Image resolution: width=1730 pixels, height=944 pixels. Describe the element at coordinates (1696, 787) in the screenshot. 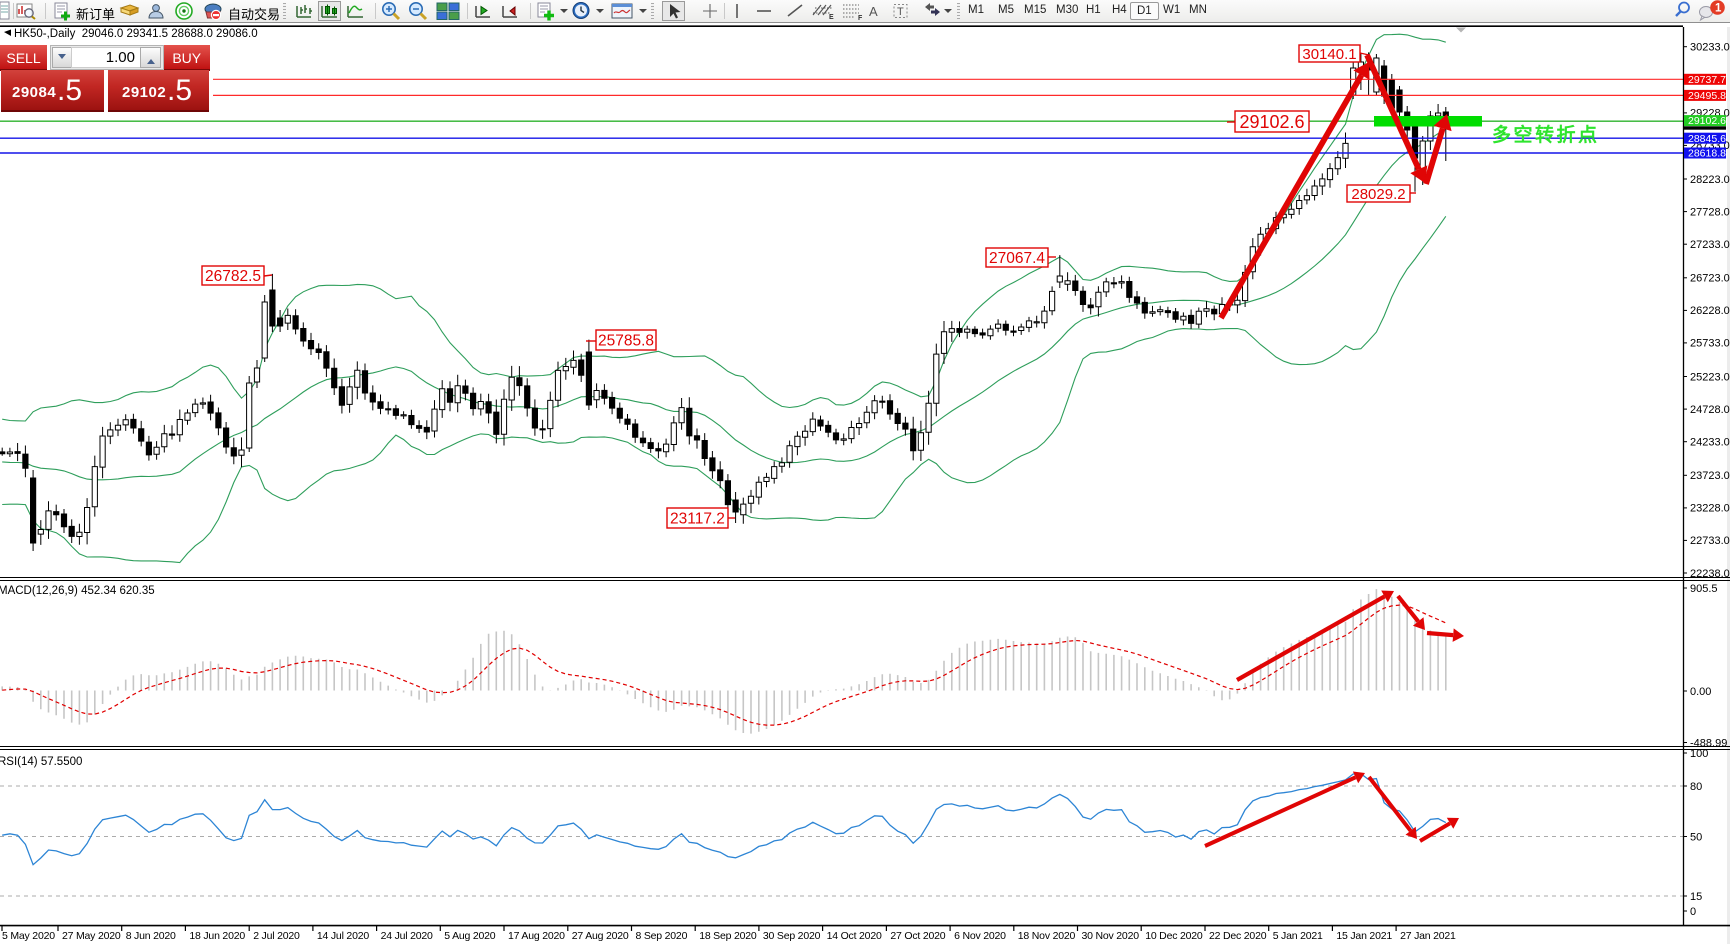

I see `svg-text: 80` at that location.